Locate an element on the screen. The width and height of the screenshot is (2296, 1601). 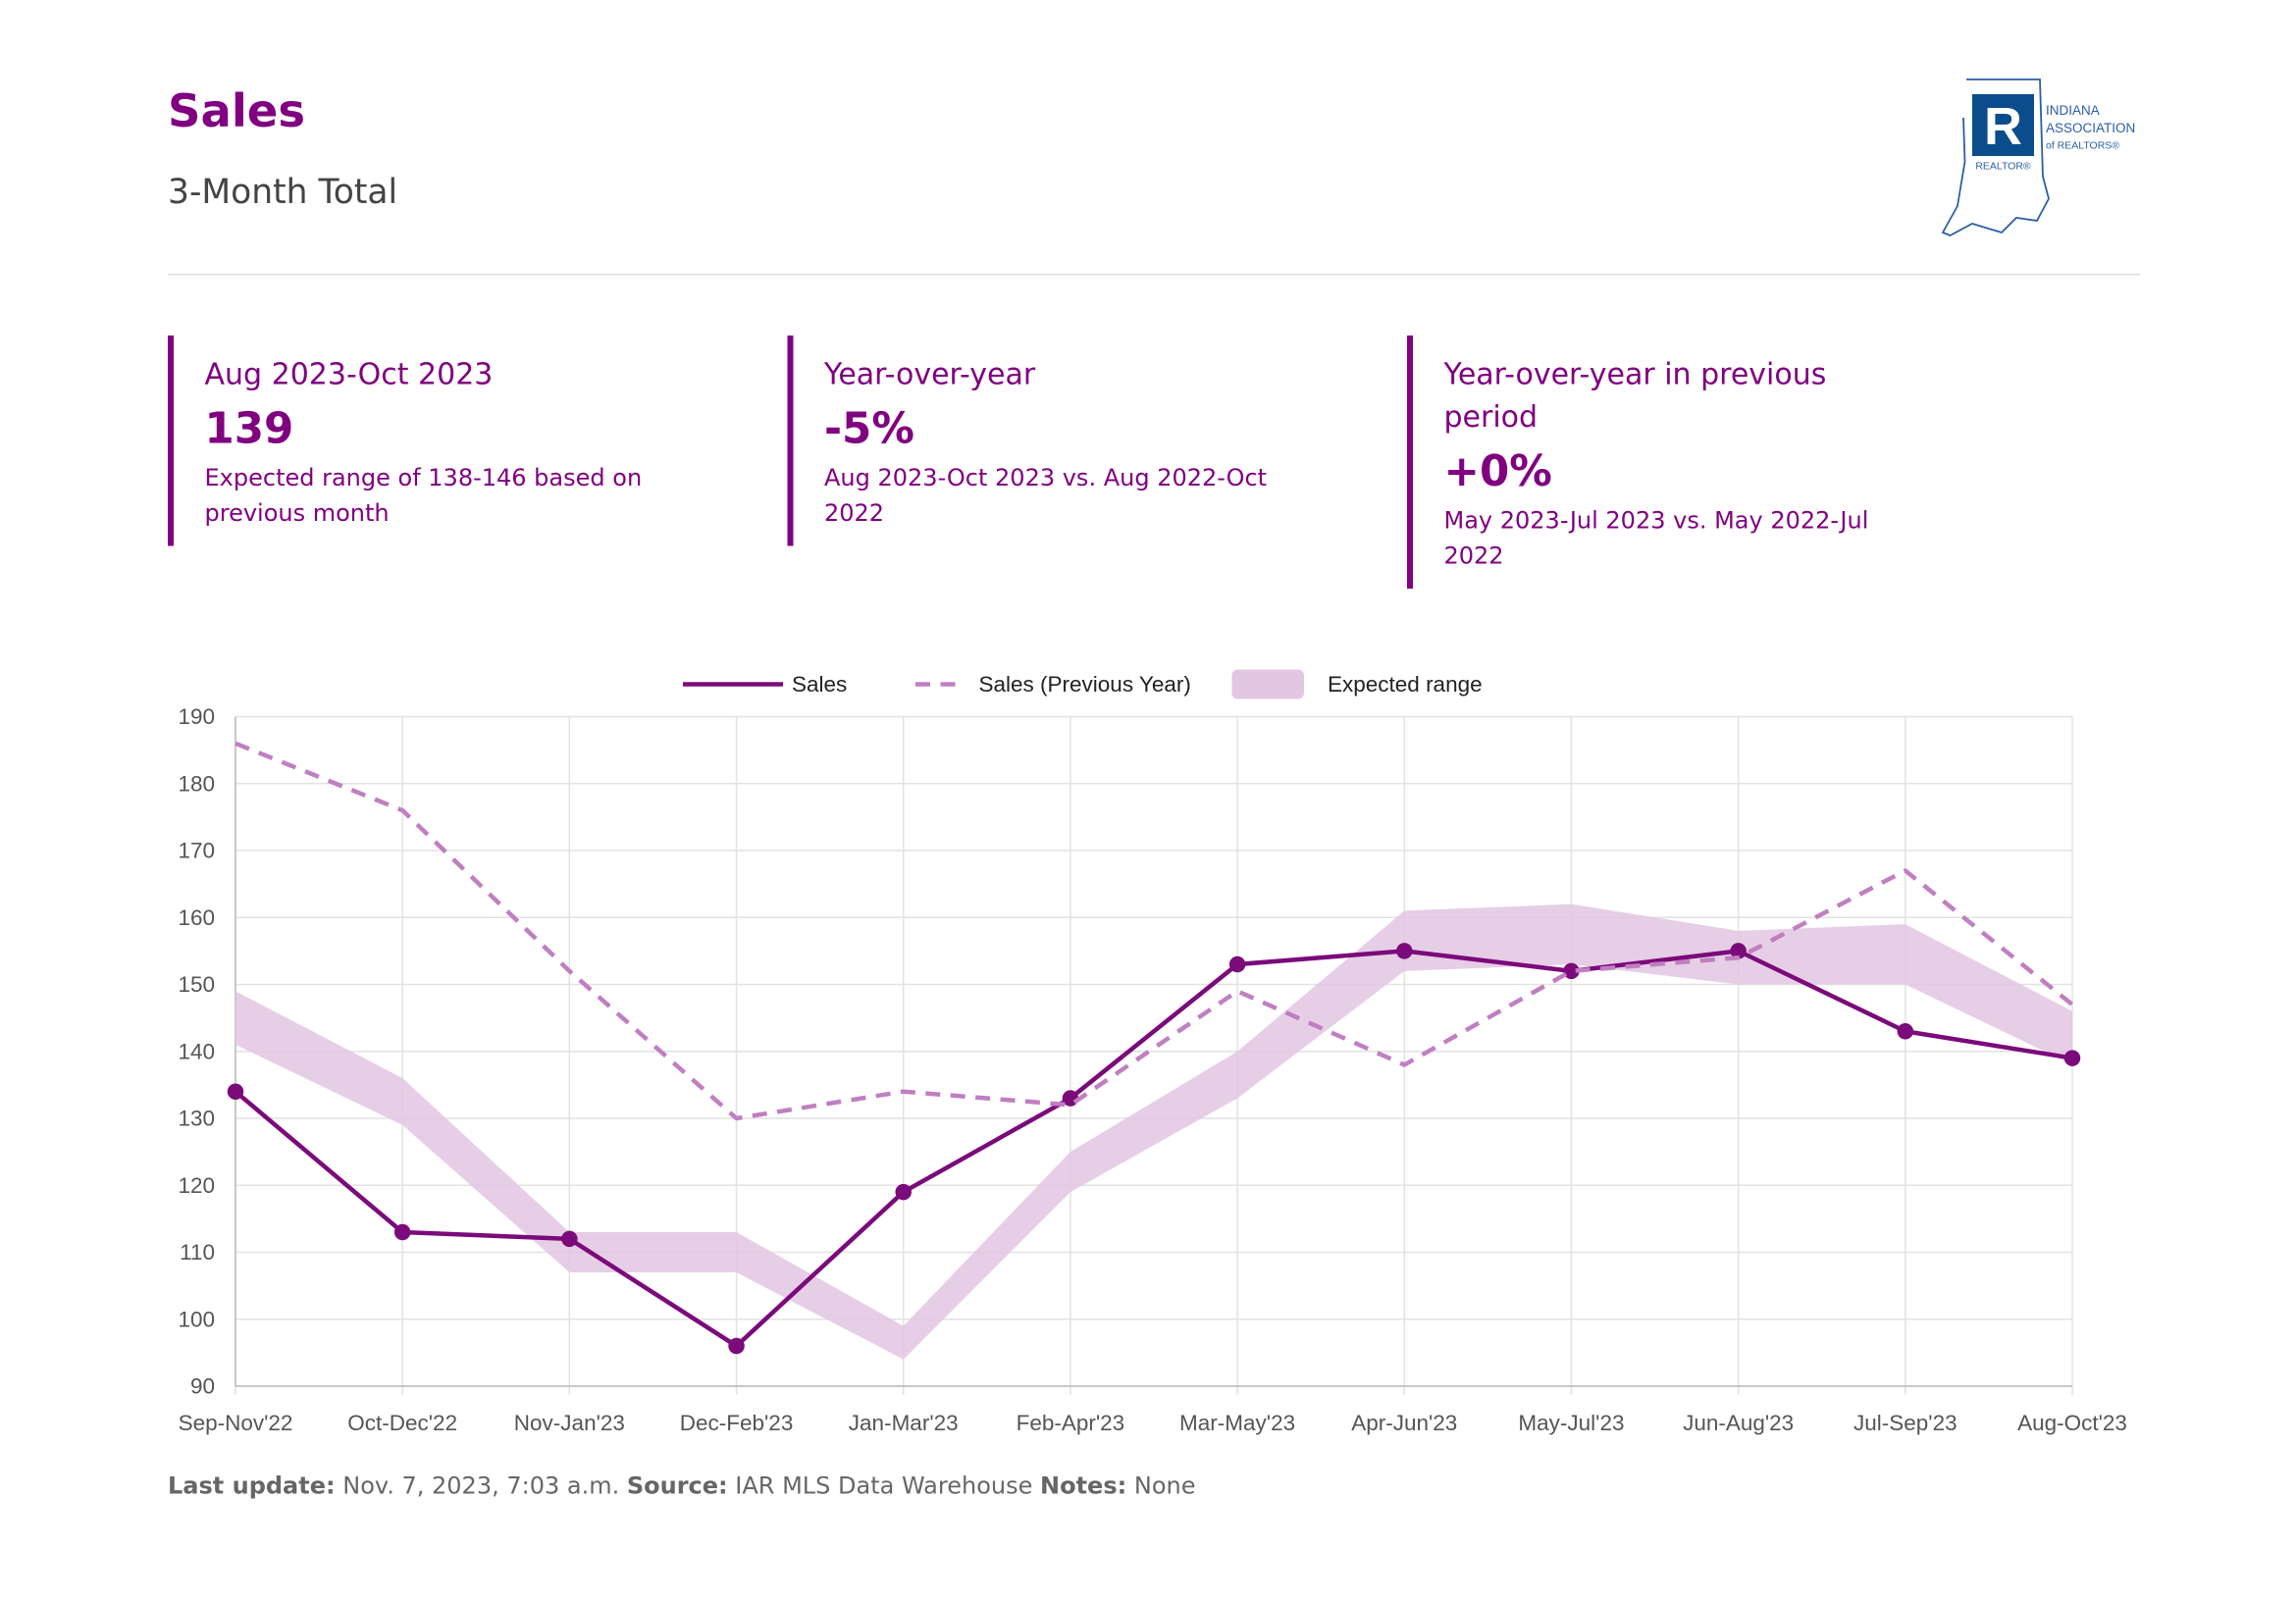
subtitle: 3-Month Total is located at coordinates (283, 193).